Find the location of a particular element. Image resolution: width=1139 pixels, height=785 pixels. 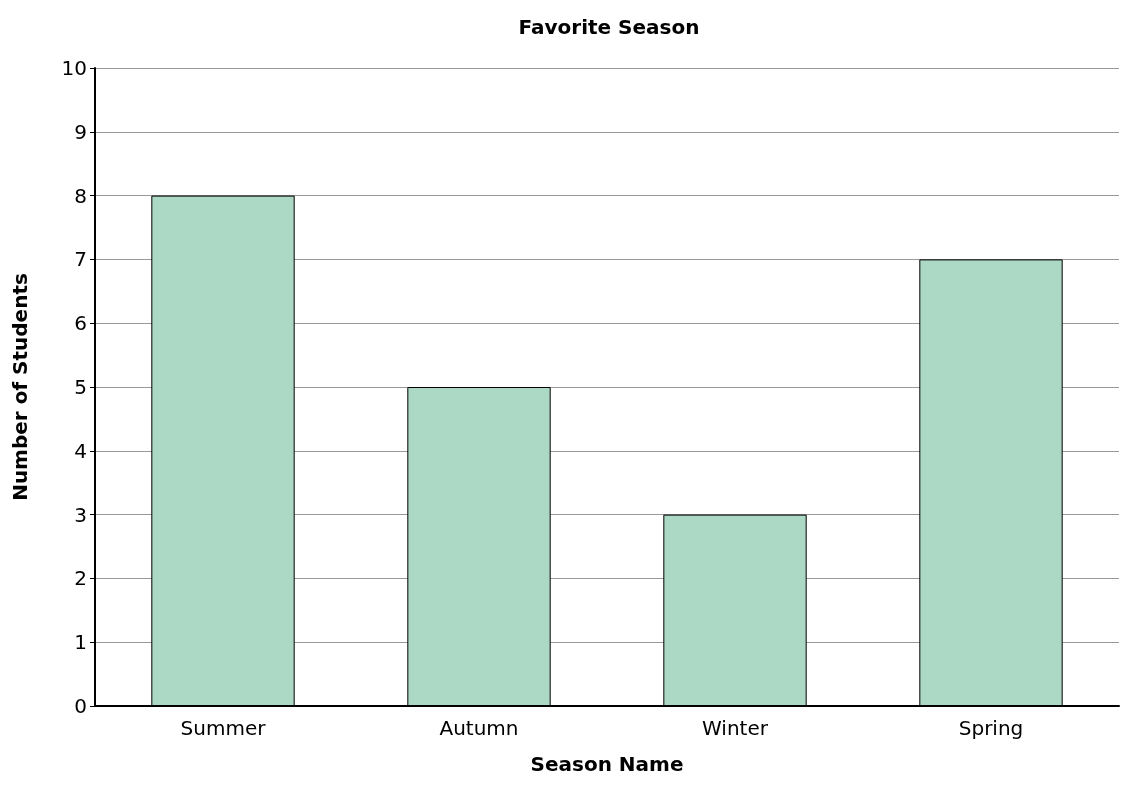

x-tick-label: Summer is located at coordinates (223, 728).